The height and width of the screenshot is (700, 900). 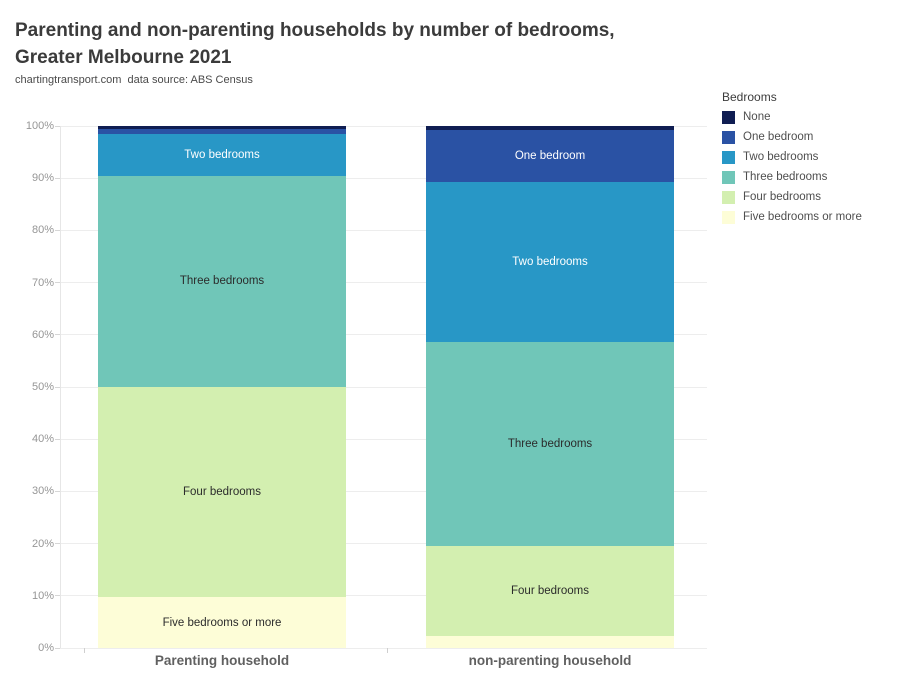 I want to click on y-axis-tick-label: 90%, so click(x=42, y=178).